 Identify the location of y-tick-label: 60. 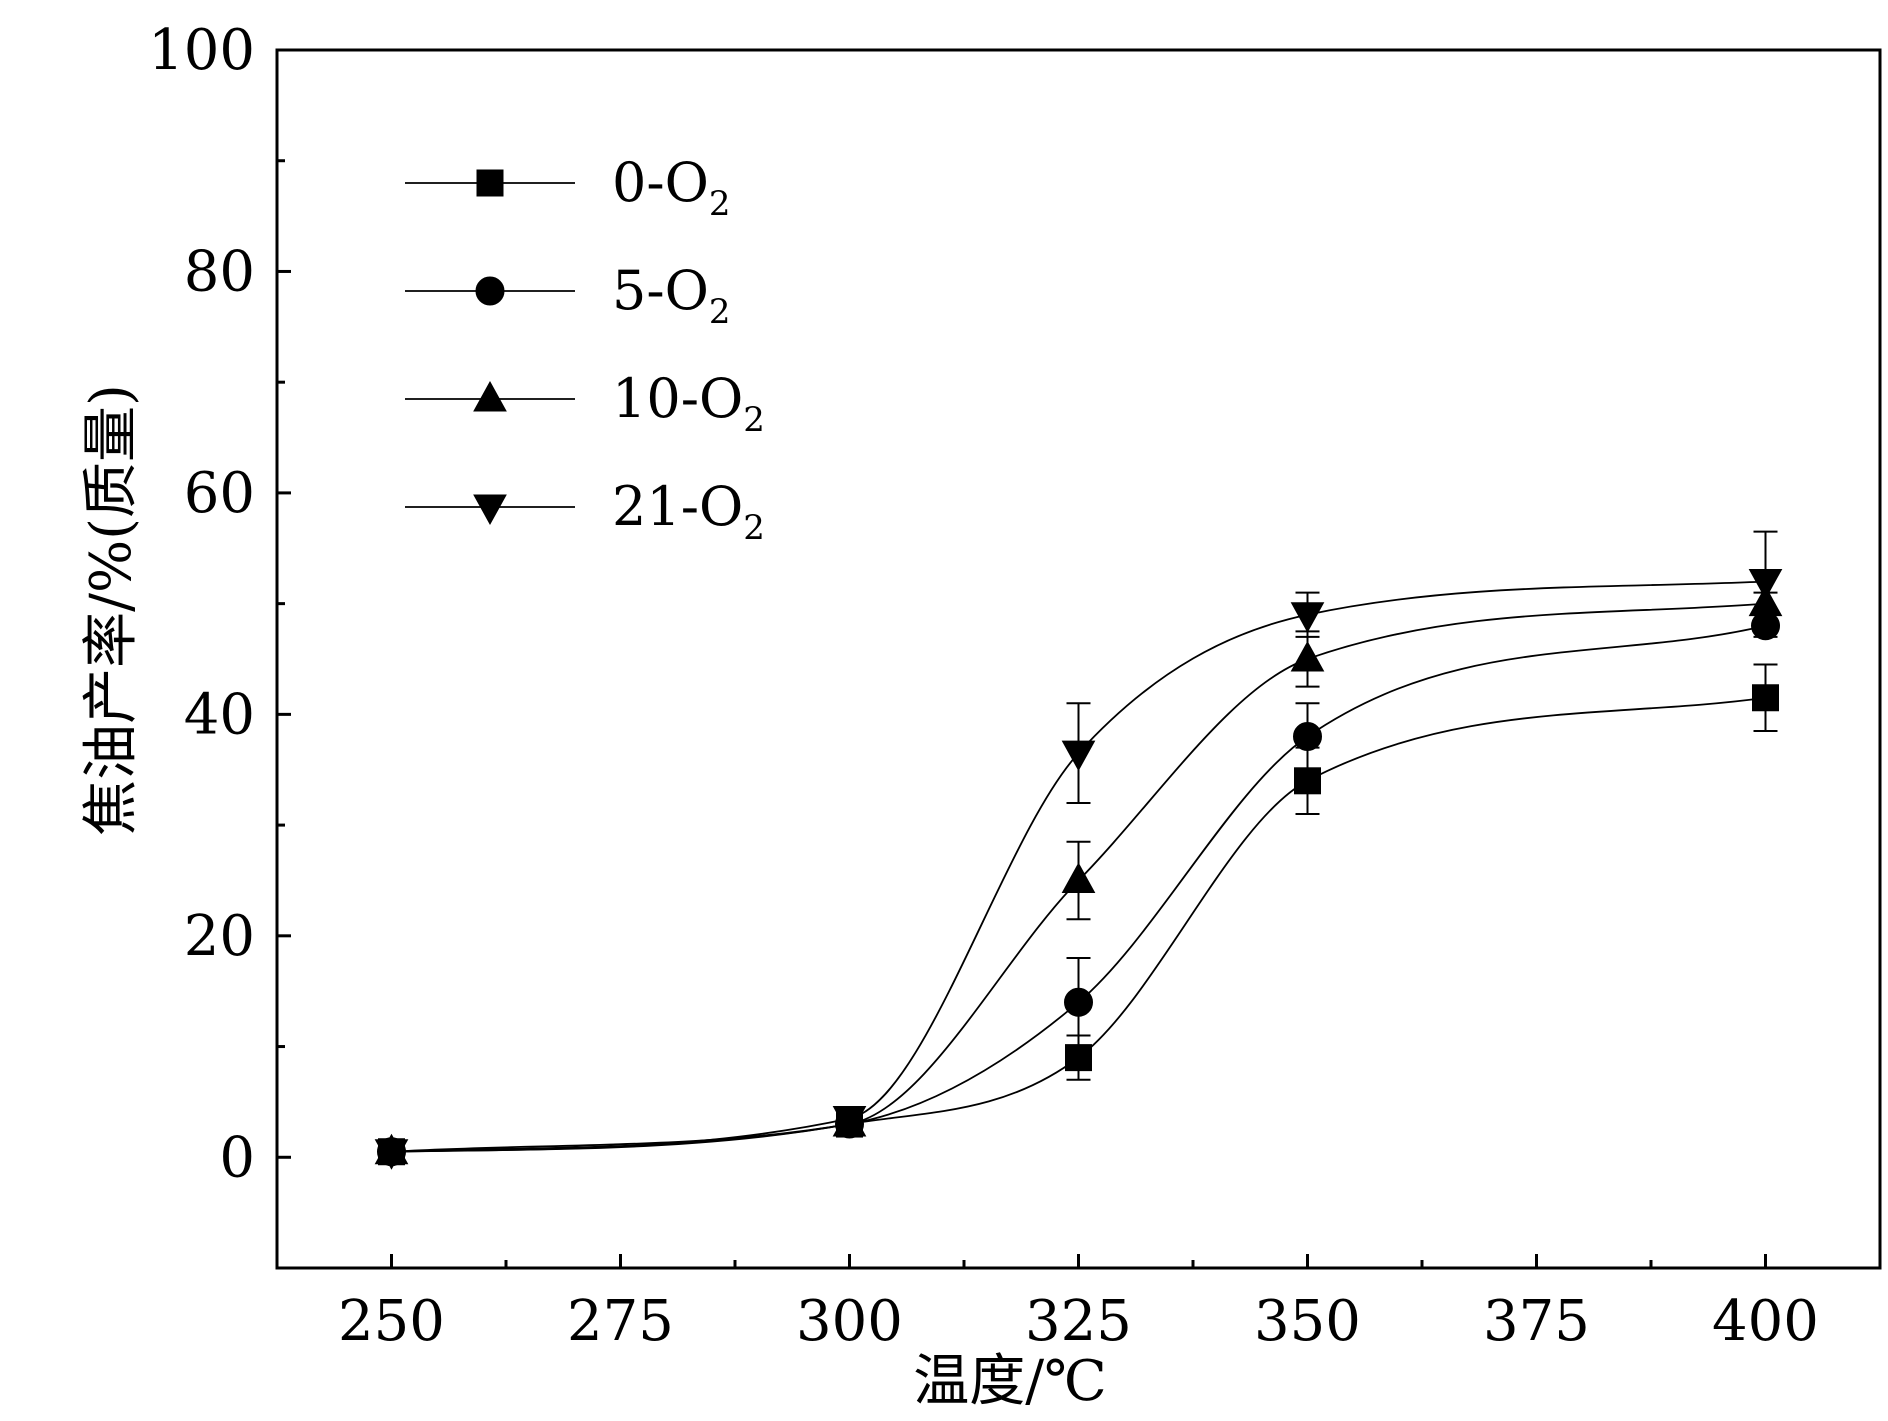
(219, 493).